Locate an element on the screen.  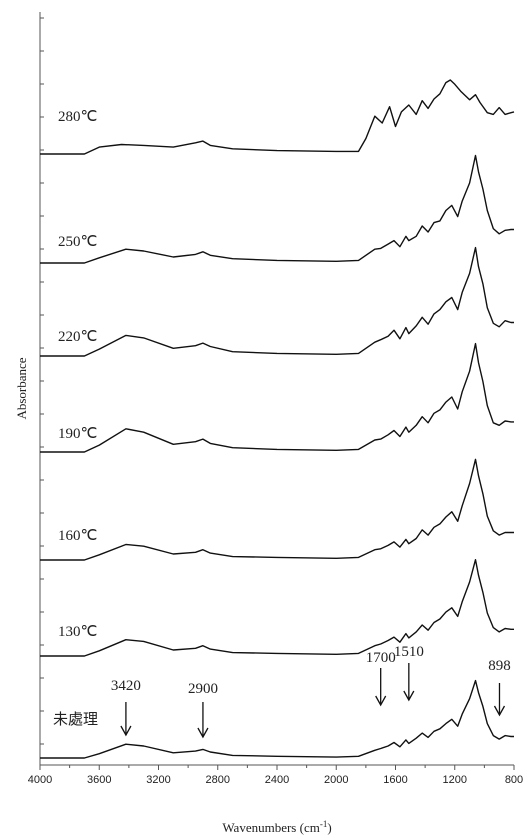
x-tick-label: 2800 is located at coordinates (218, 780).